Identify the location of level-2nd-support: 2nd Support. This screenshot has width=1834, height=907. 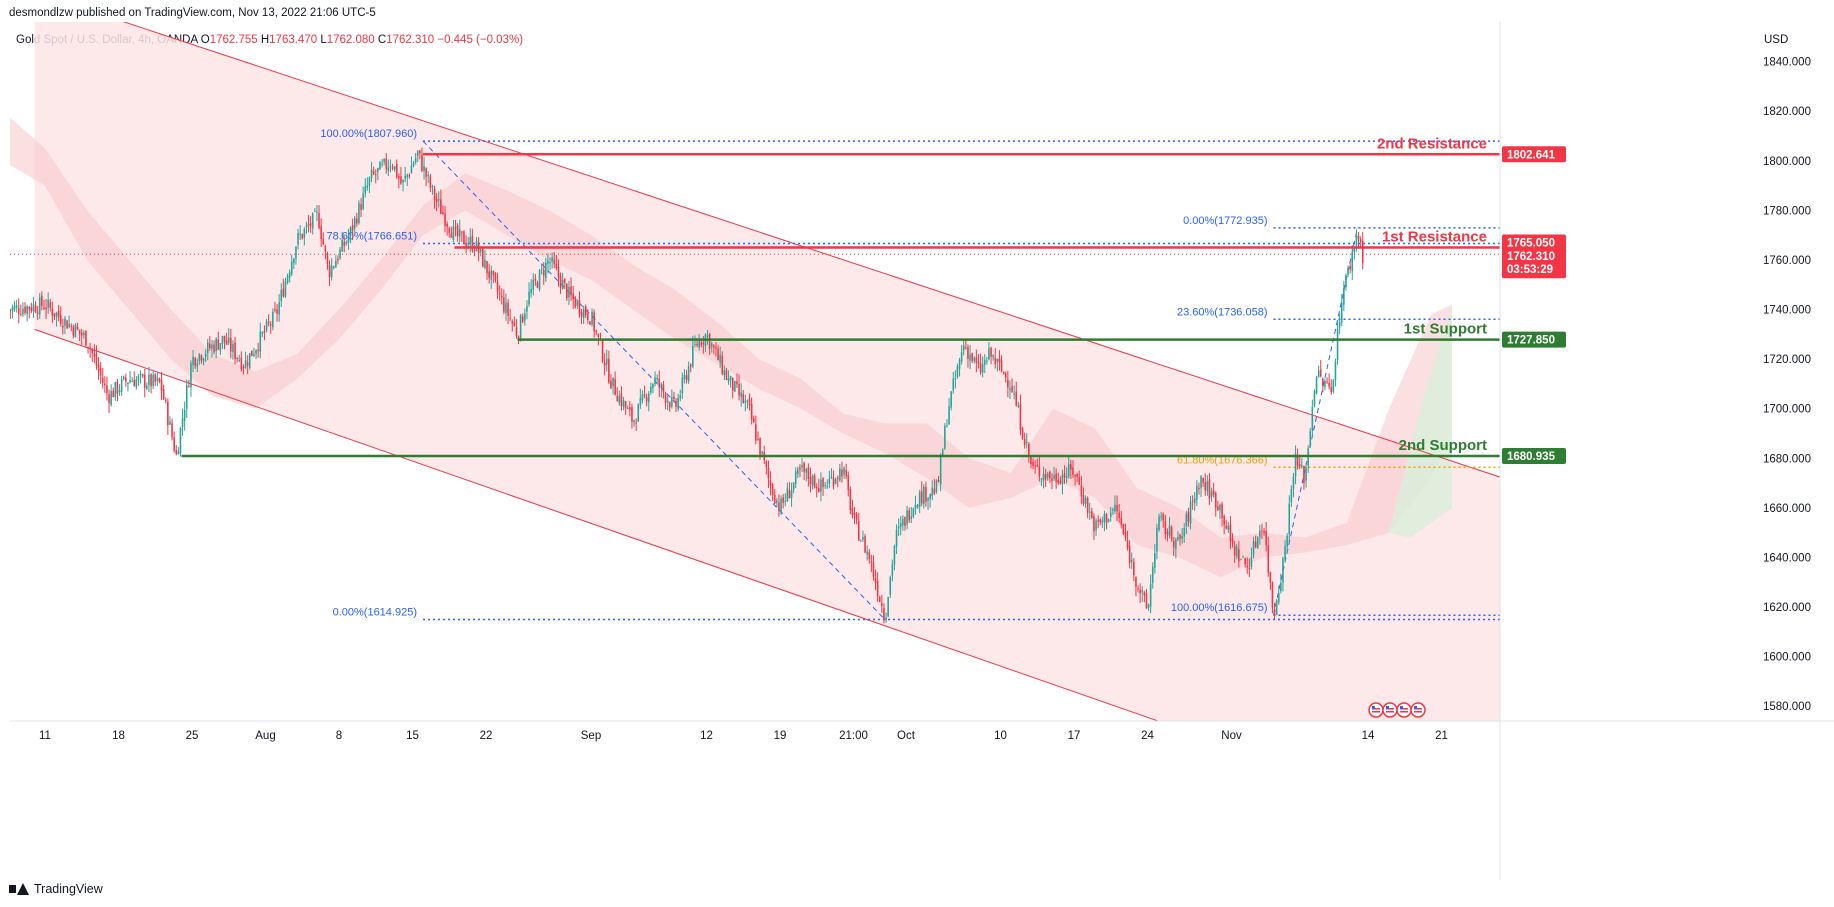
(841, 447).